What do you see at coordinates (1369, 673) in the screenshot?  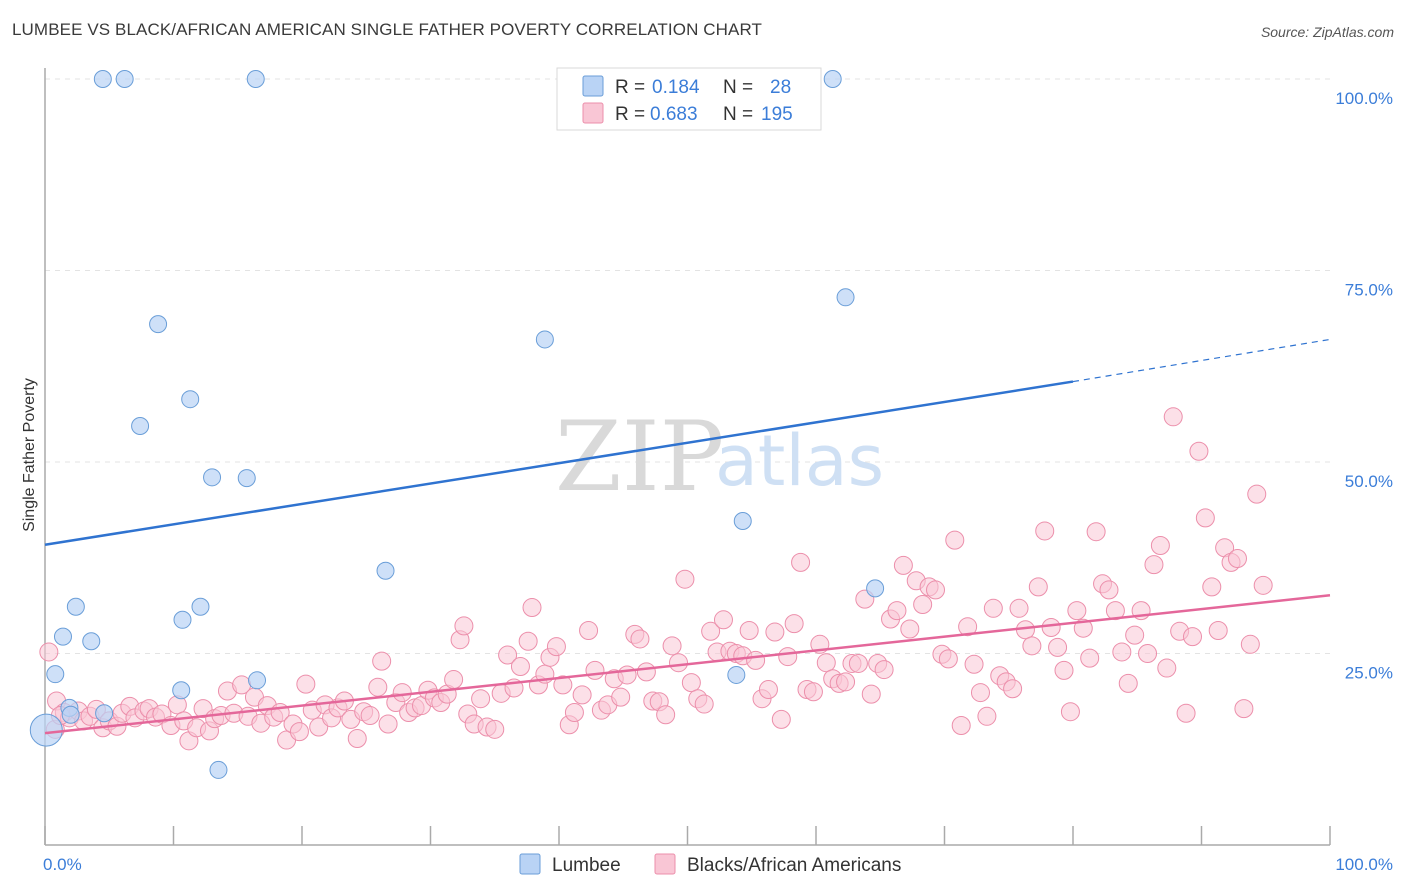 I see `y-tick-label: 25.0%` at bounding box center [1369, 673].